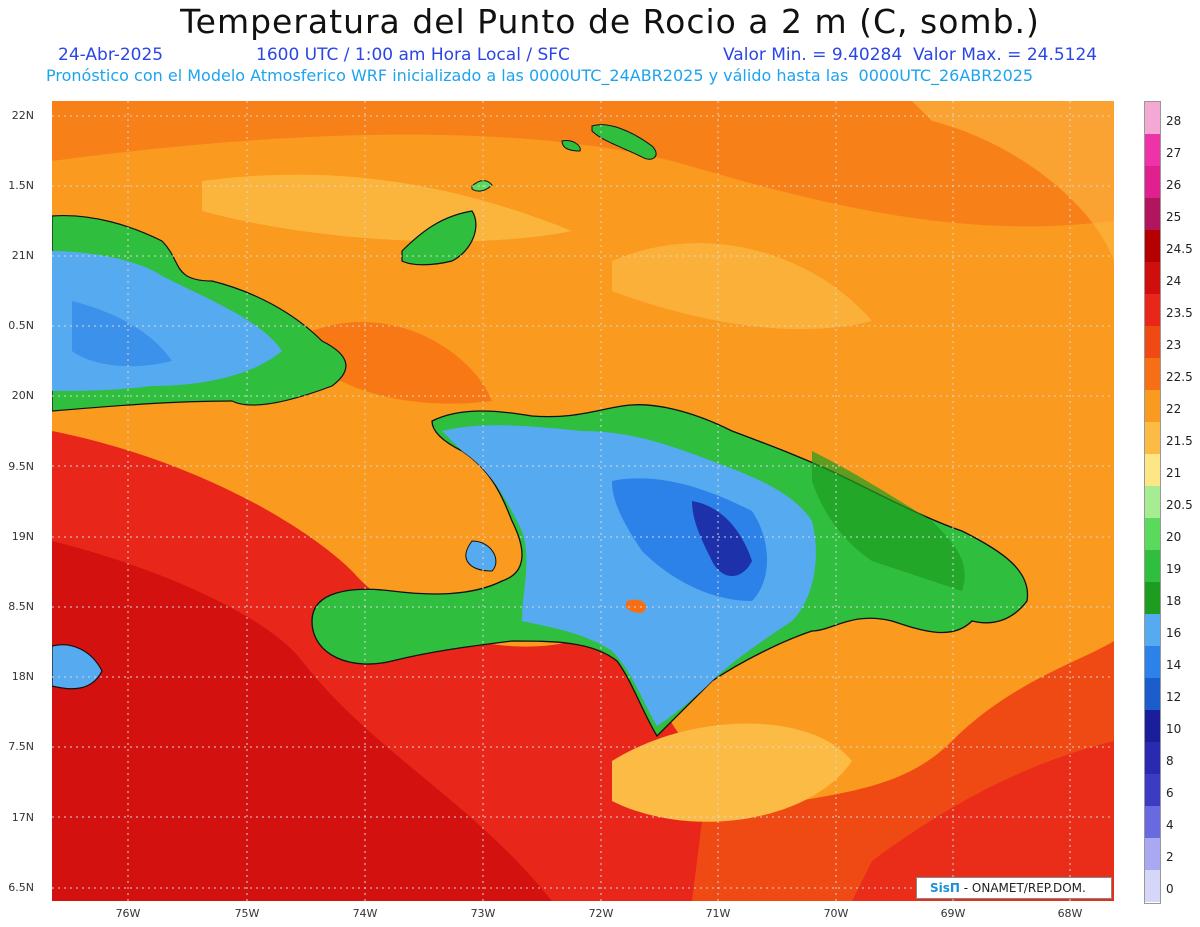  What do you see at coordinates (21, 185) in the screenshot?
I see `lat-label-21-5n: 1.5N` at bounding box center [21, 185].